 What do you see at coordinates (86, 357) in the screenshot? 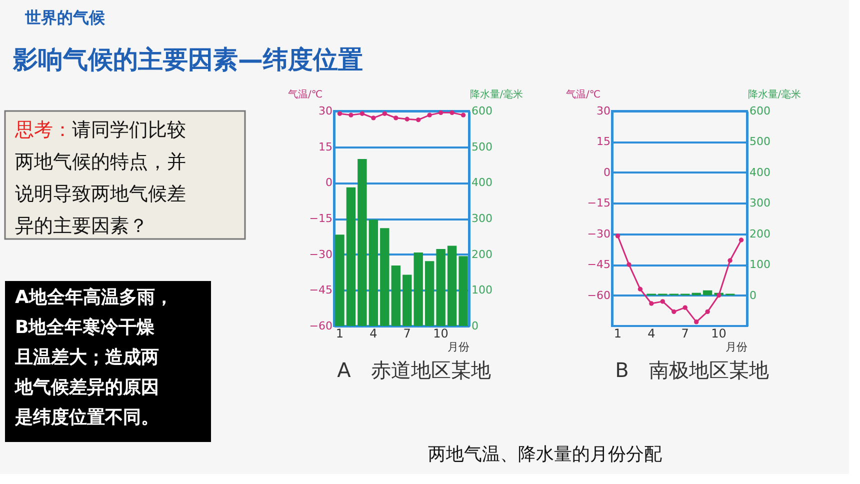
I see `text: 且温差大；造成两` at bounding box center [86, 357].